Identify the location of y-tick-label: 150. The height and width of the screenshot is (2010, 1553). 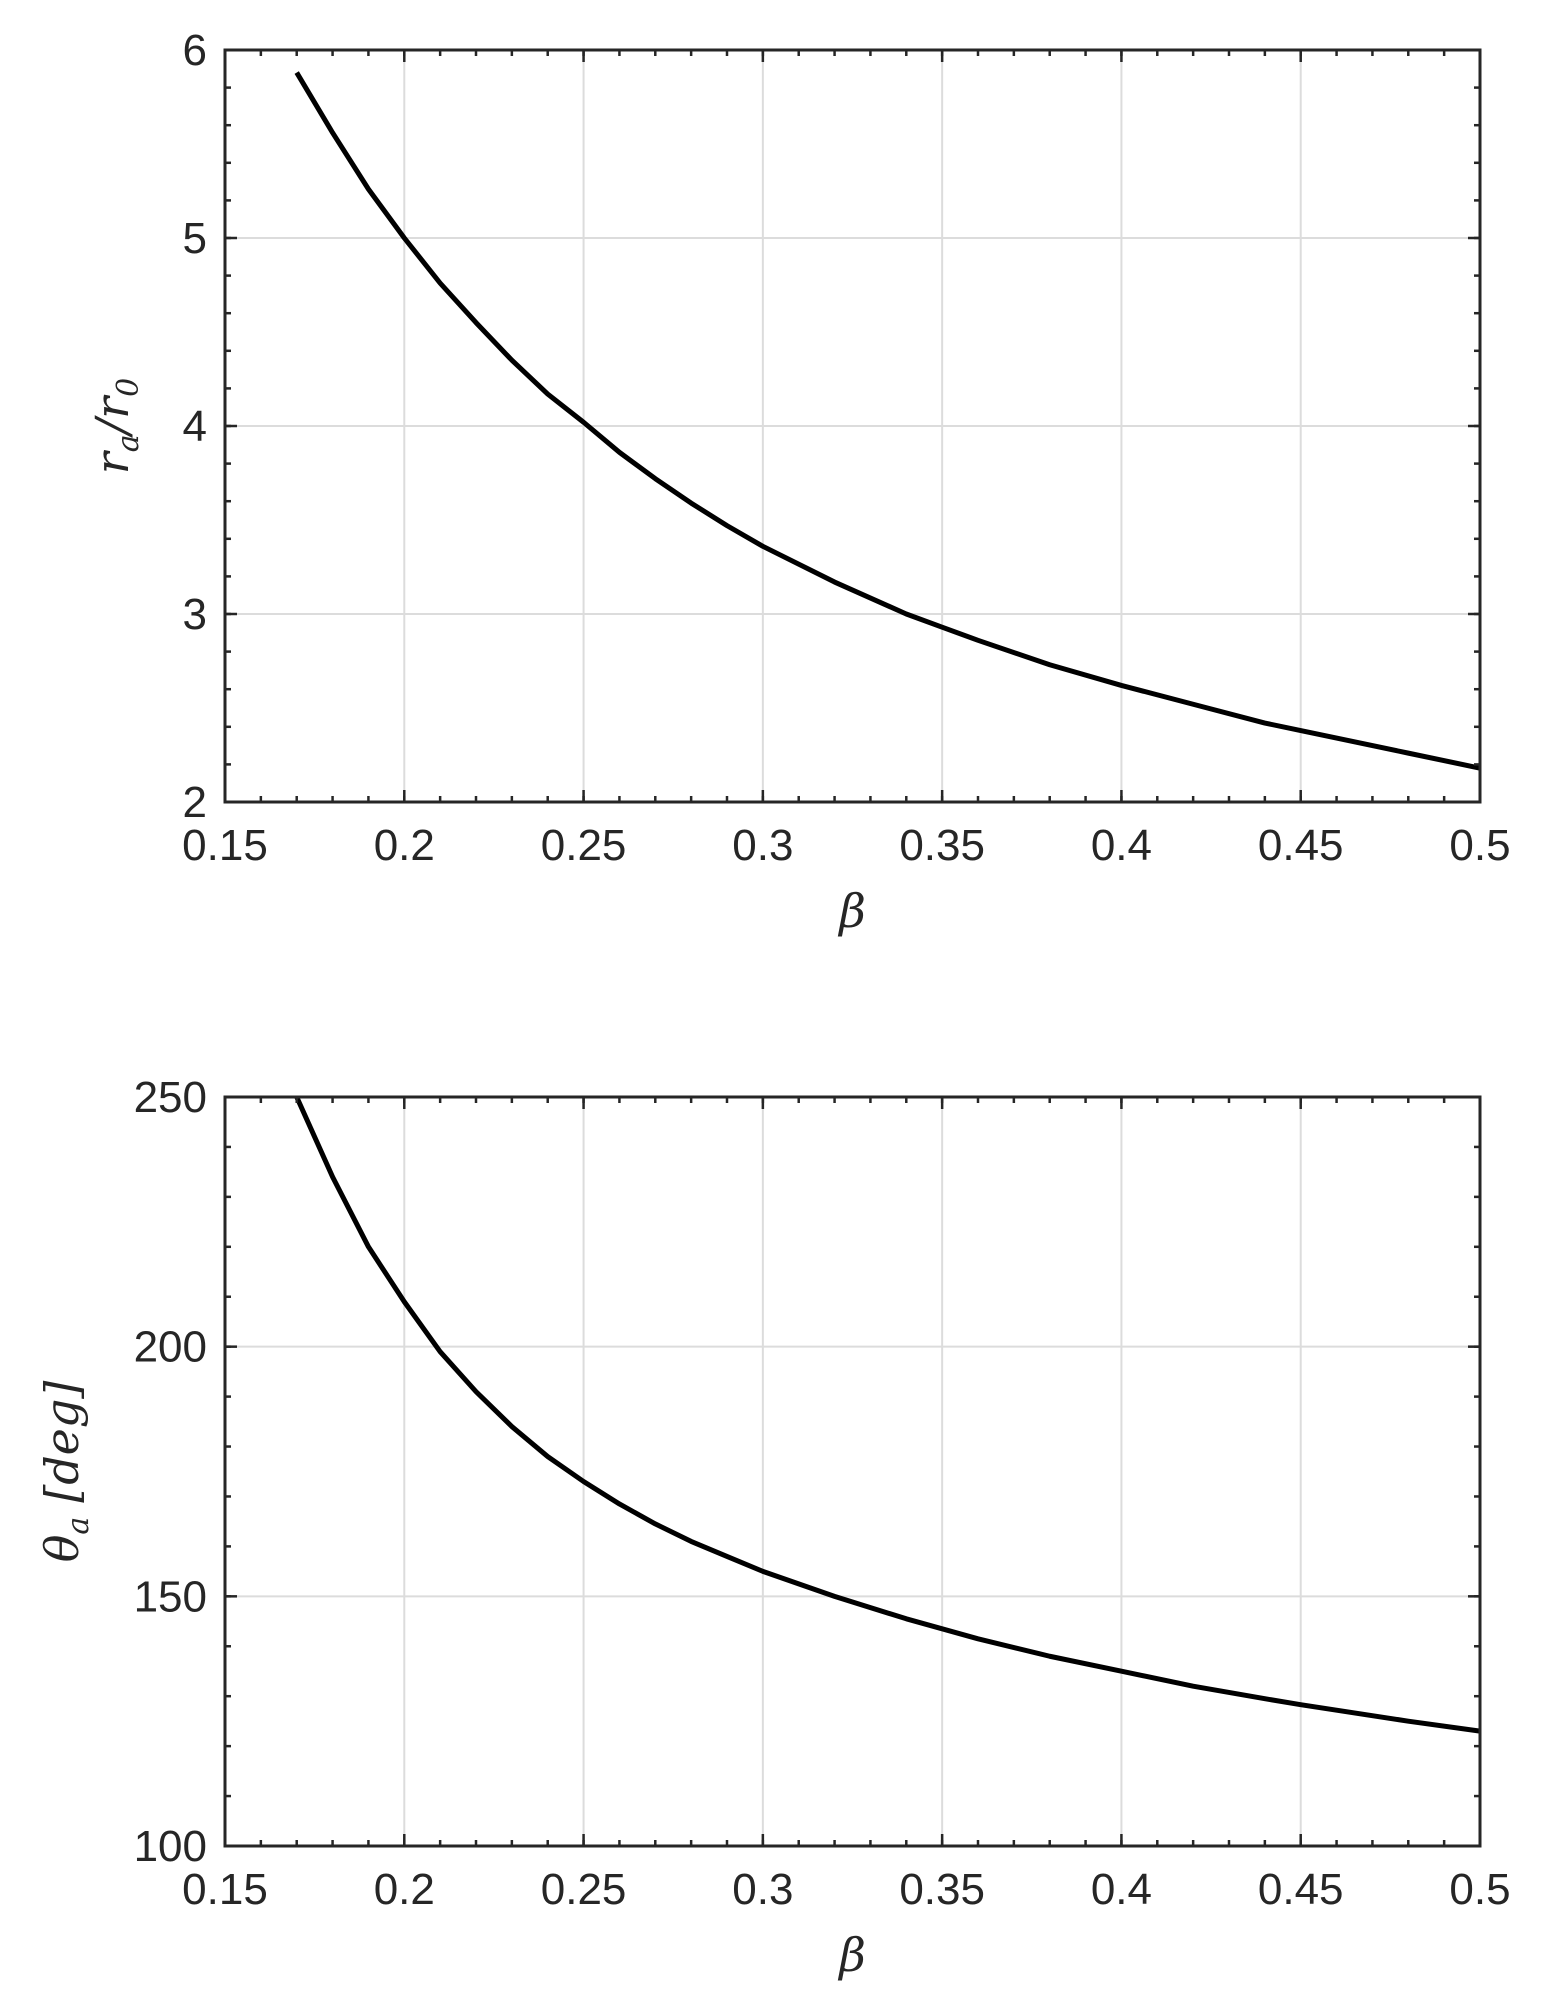
(170, 1596).